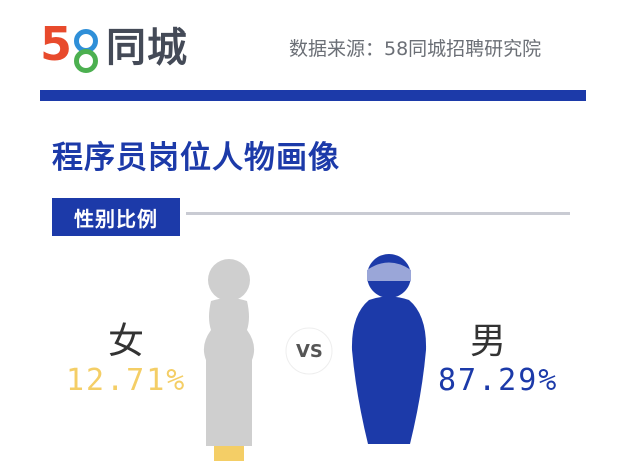 Image resolution: width=639 pixels, height=471 pixels. Describe the element at coordinates (126, 341) in the screenshot. I see `female-label: 女` at that location.